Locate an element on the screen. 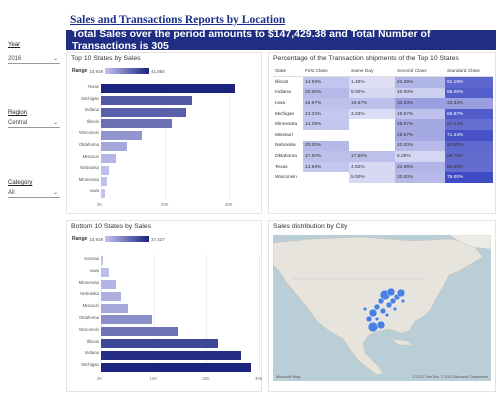  header-first-class: First Class is located at coordinates (316, 71).